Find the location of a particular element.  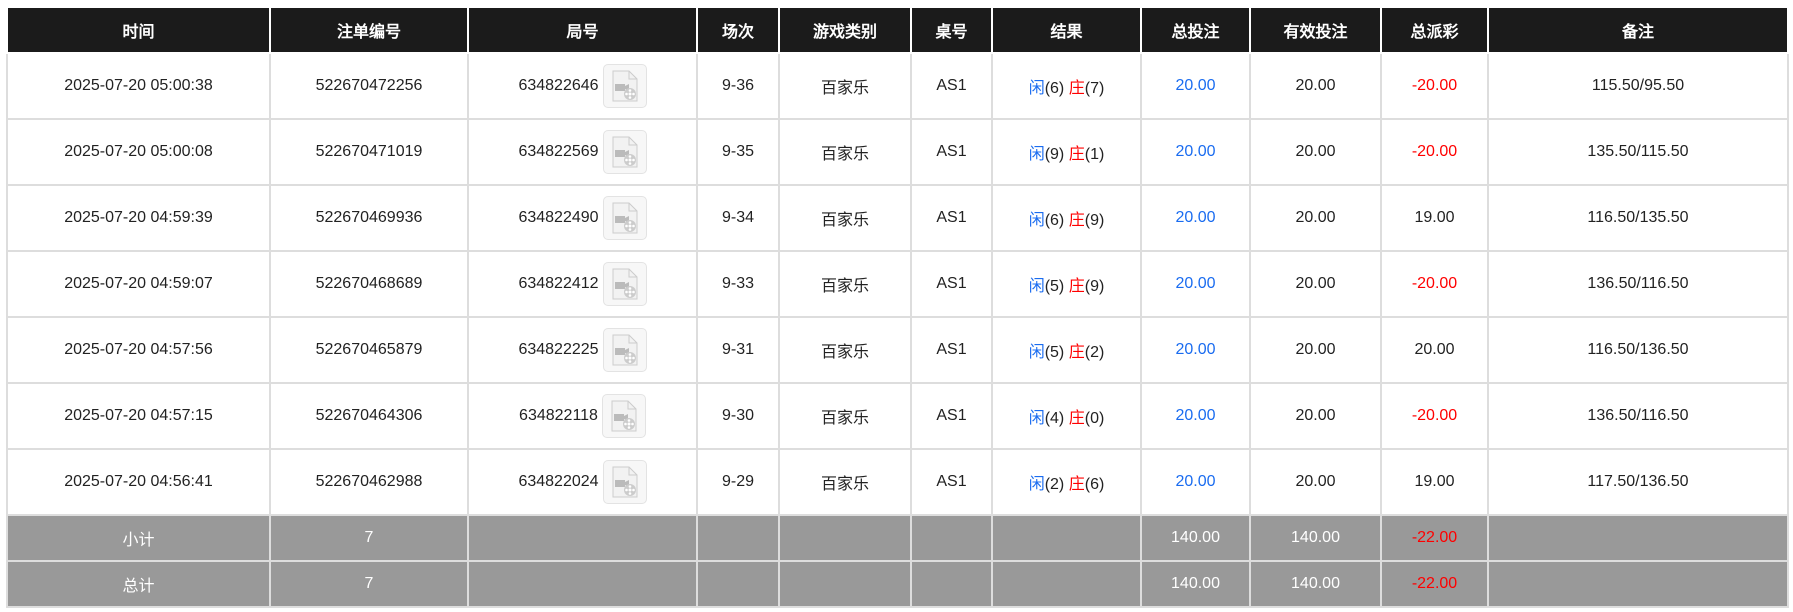

cell-result: 闲(2) 庄(6) is located at coordinates (1066, 482).